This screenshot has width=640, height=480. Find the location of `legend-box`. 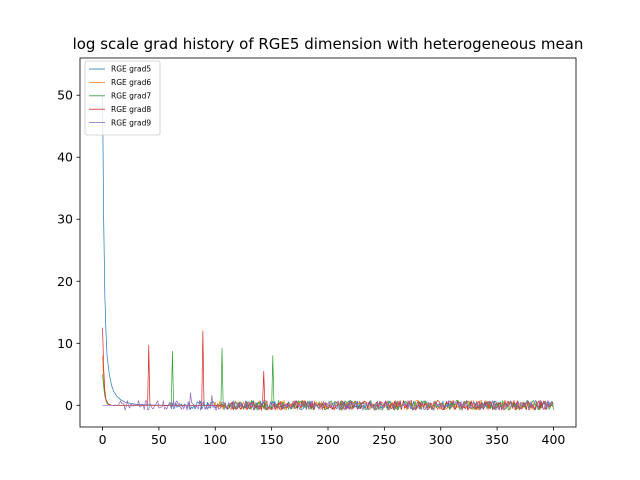

legend-box is located at coordinates (122, 98).